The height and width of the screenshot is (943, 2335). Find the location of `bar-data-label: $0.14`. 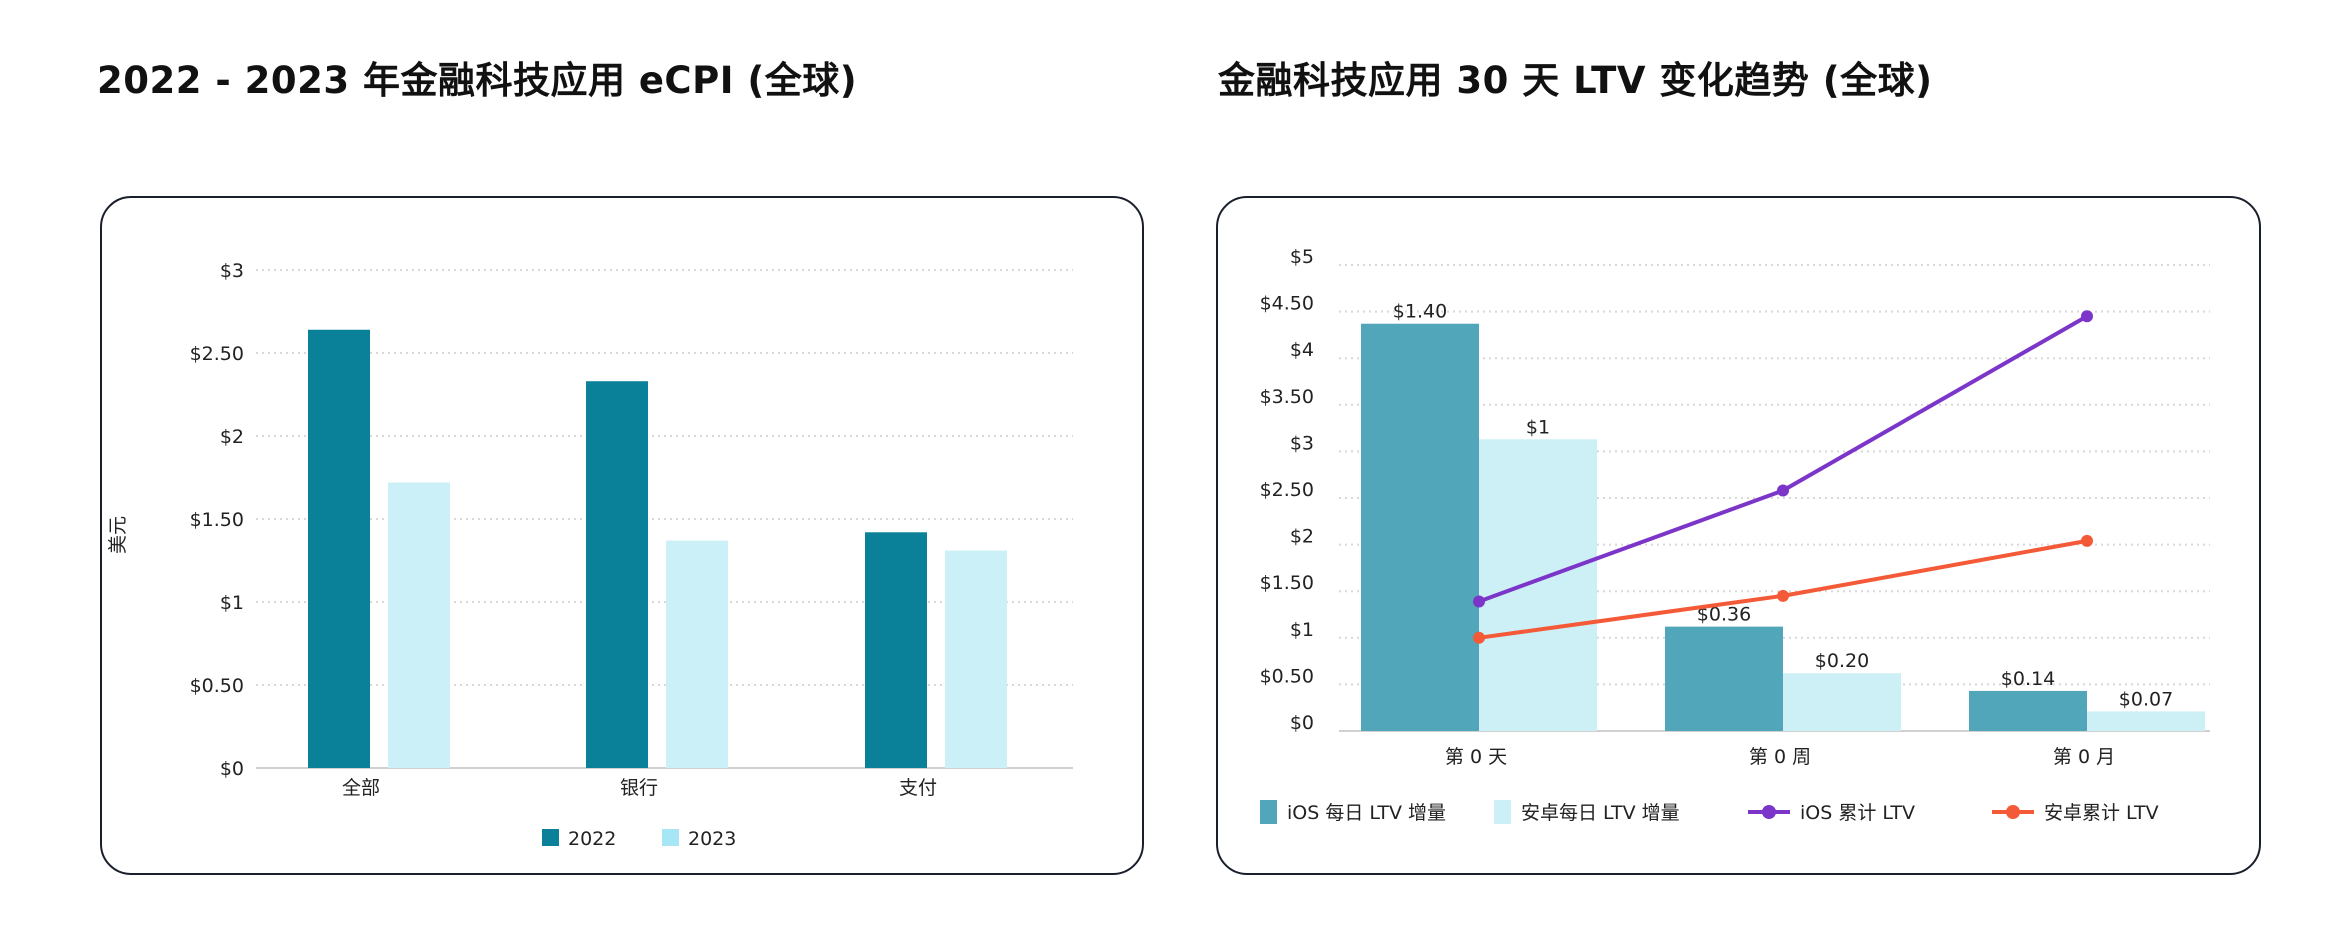

bar-data-label: $0.14 is located at coordinates (2028, 679).